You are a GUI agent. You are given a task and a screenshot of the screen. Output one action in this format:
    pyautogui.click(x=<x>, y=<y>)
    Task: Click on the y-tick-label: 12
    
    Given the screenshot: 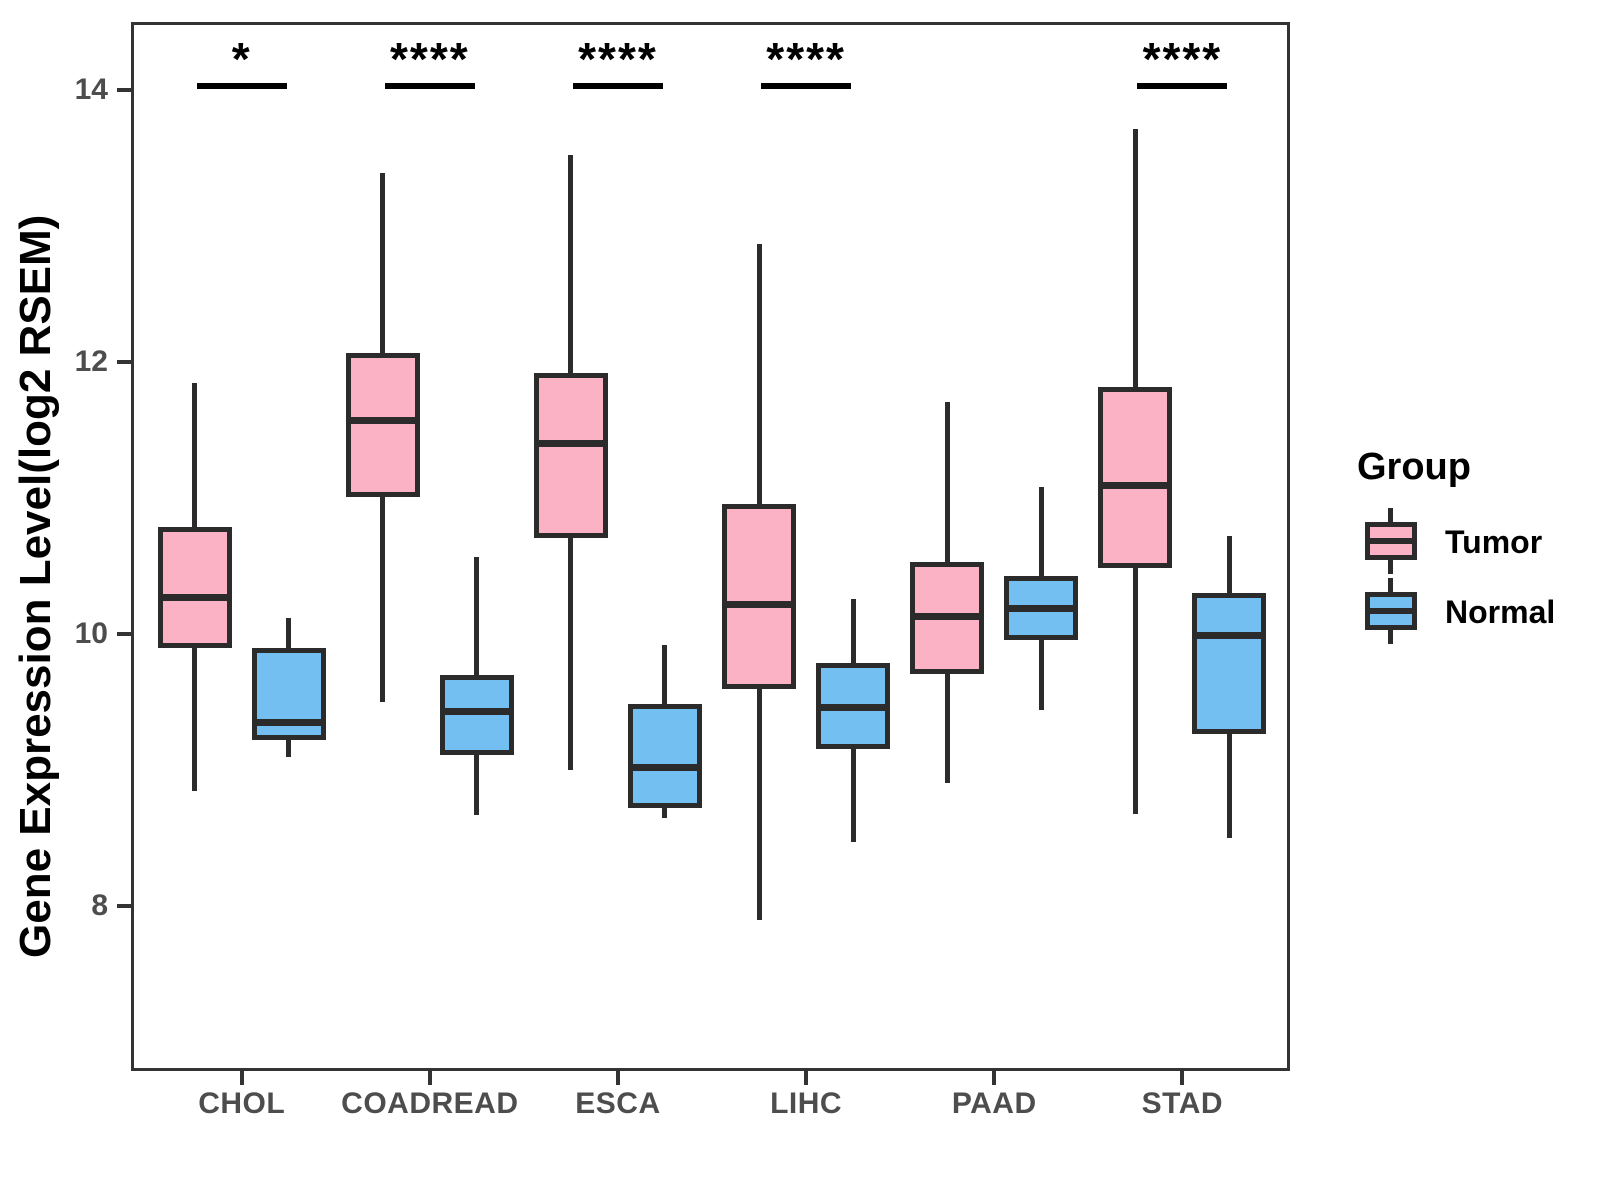 What is the action you would take?
    pyautogui.click(x=91, y=362)
    